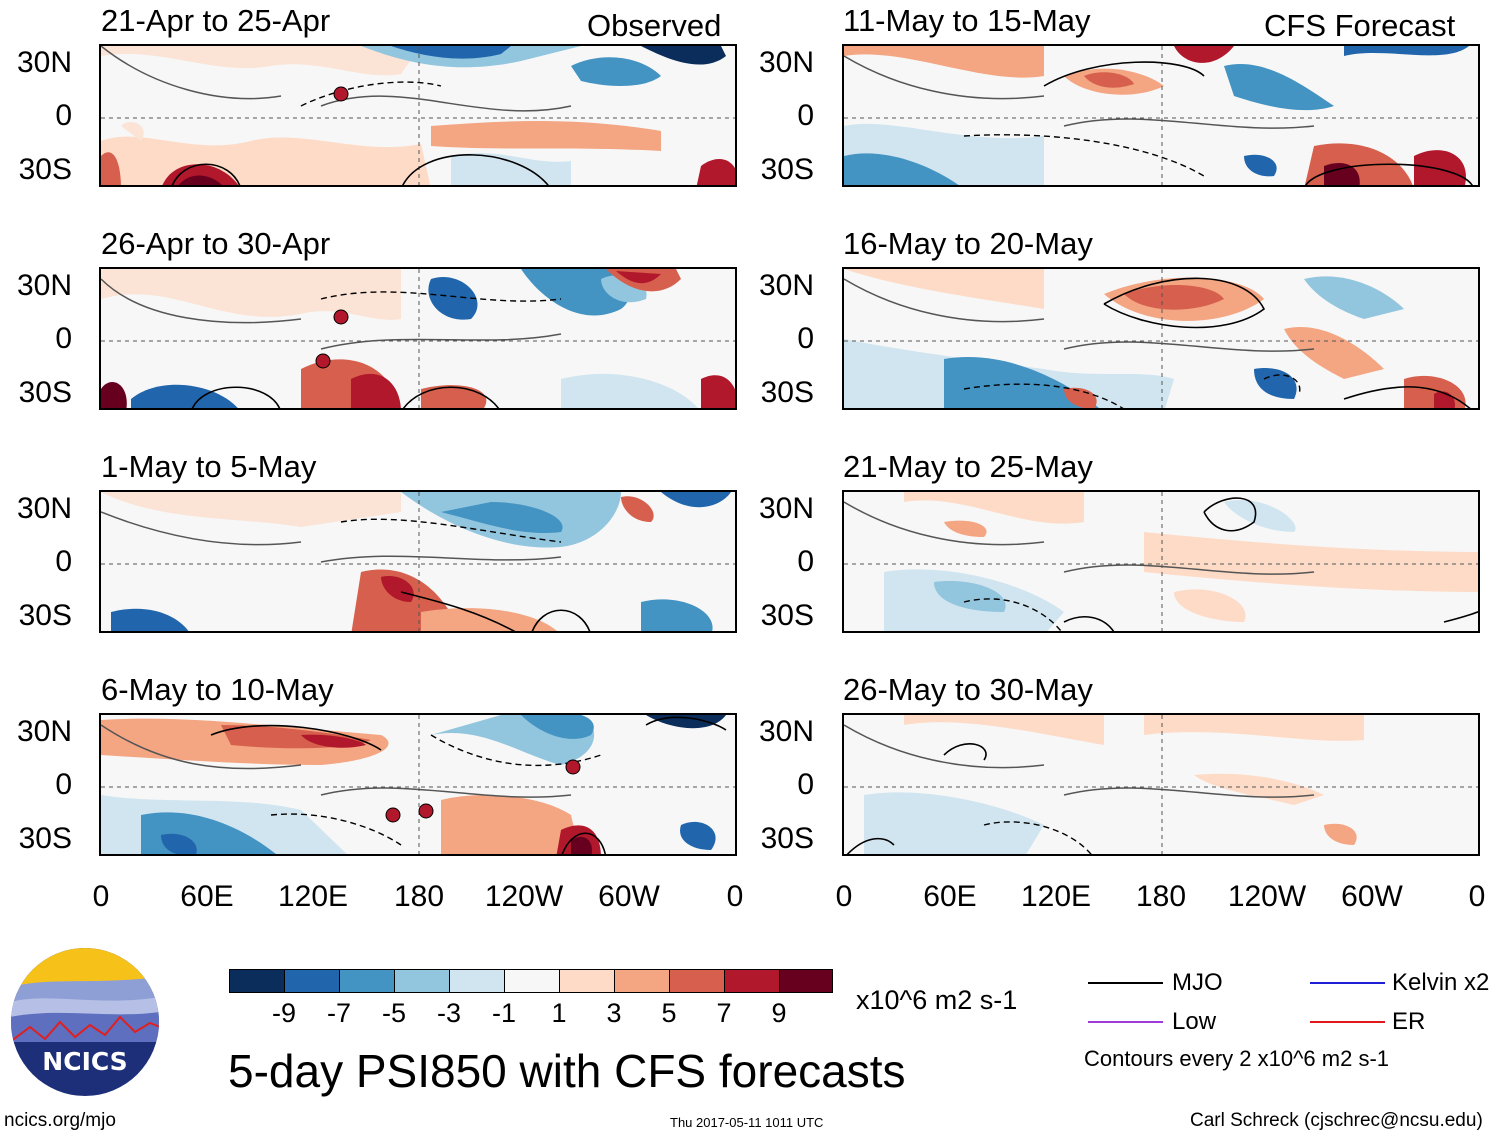 This screenshot has height=1137, width=1510. I want to click on colorbar-label: -9, so click(284, 1013).